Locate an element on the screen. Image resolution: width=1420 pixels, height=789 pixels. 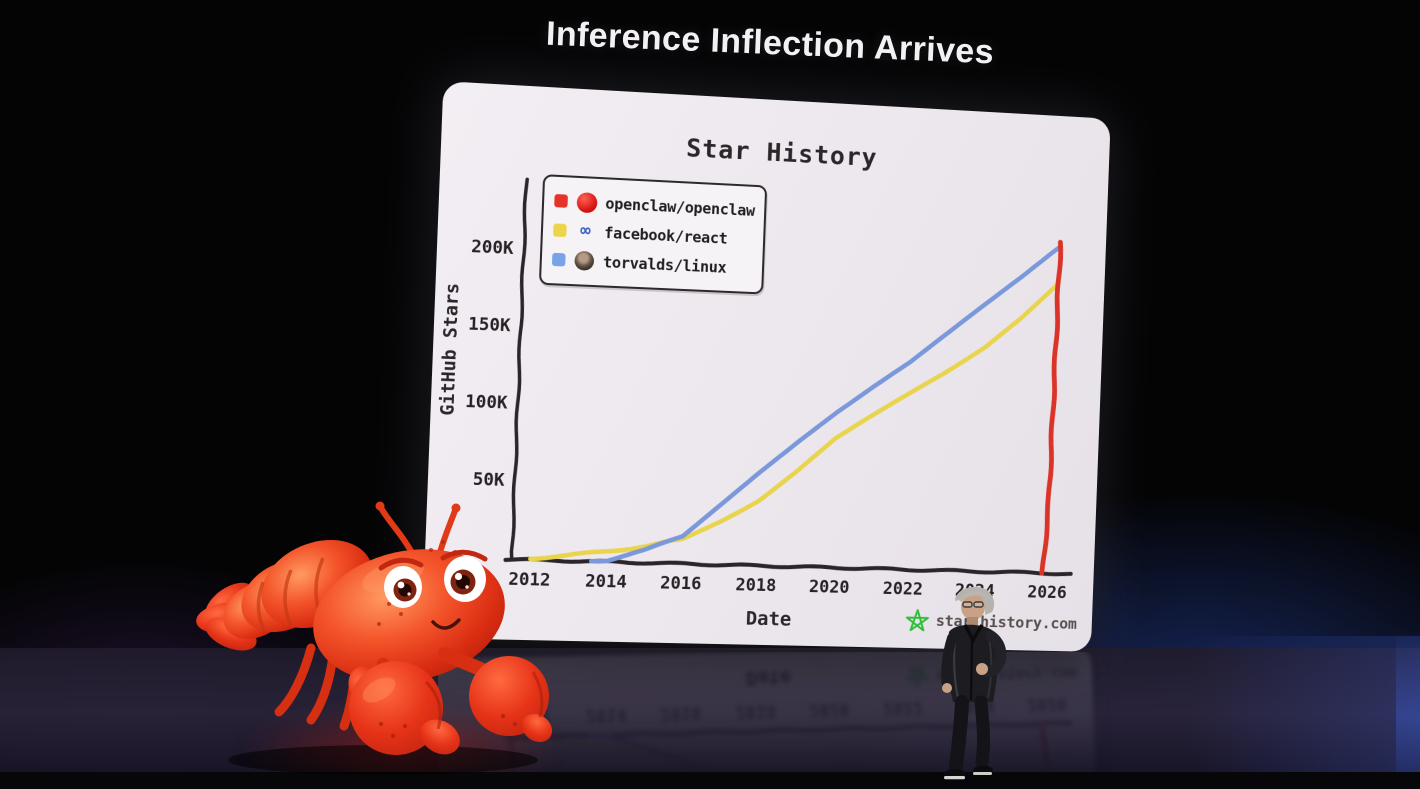
lobster-shadow is located at coordinates (383, 760).